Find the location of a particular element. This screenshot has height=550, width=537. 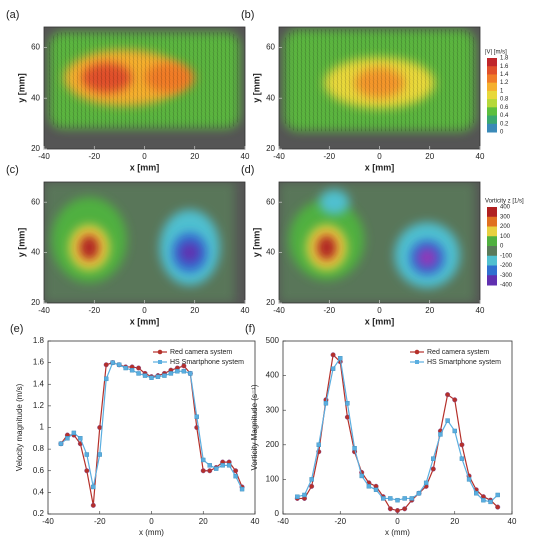

colorbar-tick-label: 0.8 is located at coordinates (504, 100).